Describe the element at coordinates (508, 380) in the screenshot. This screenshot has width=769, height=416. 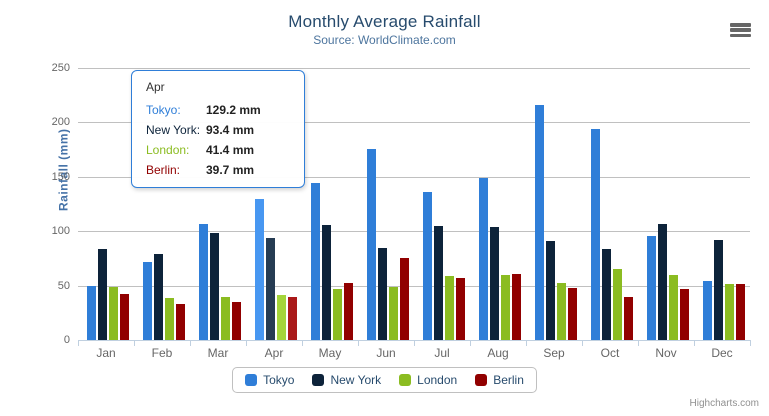
I see `legend-label: Berlin` at that location.